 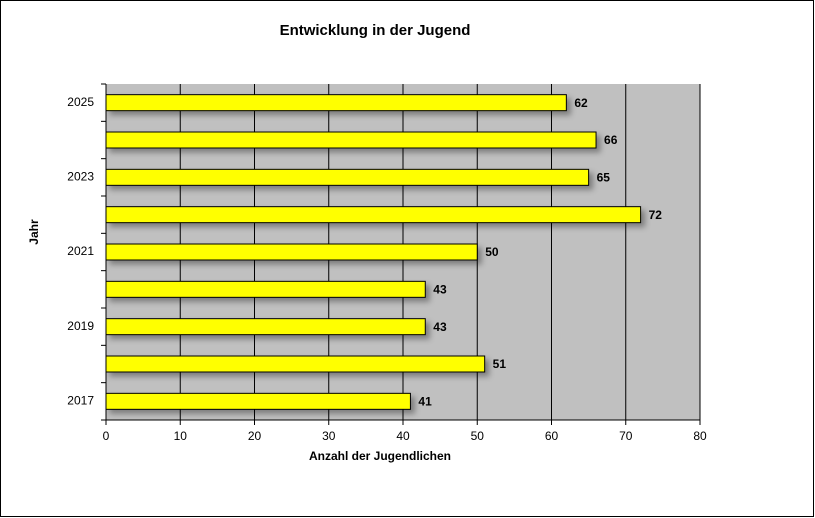 What do you see at coordinates (80, 326) in the screenshot?
I see `y-tick-label: 2019` at bounding box center [80, 326].